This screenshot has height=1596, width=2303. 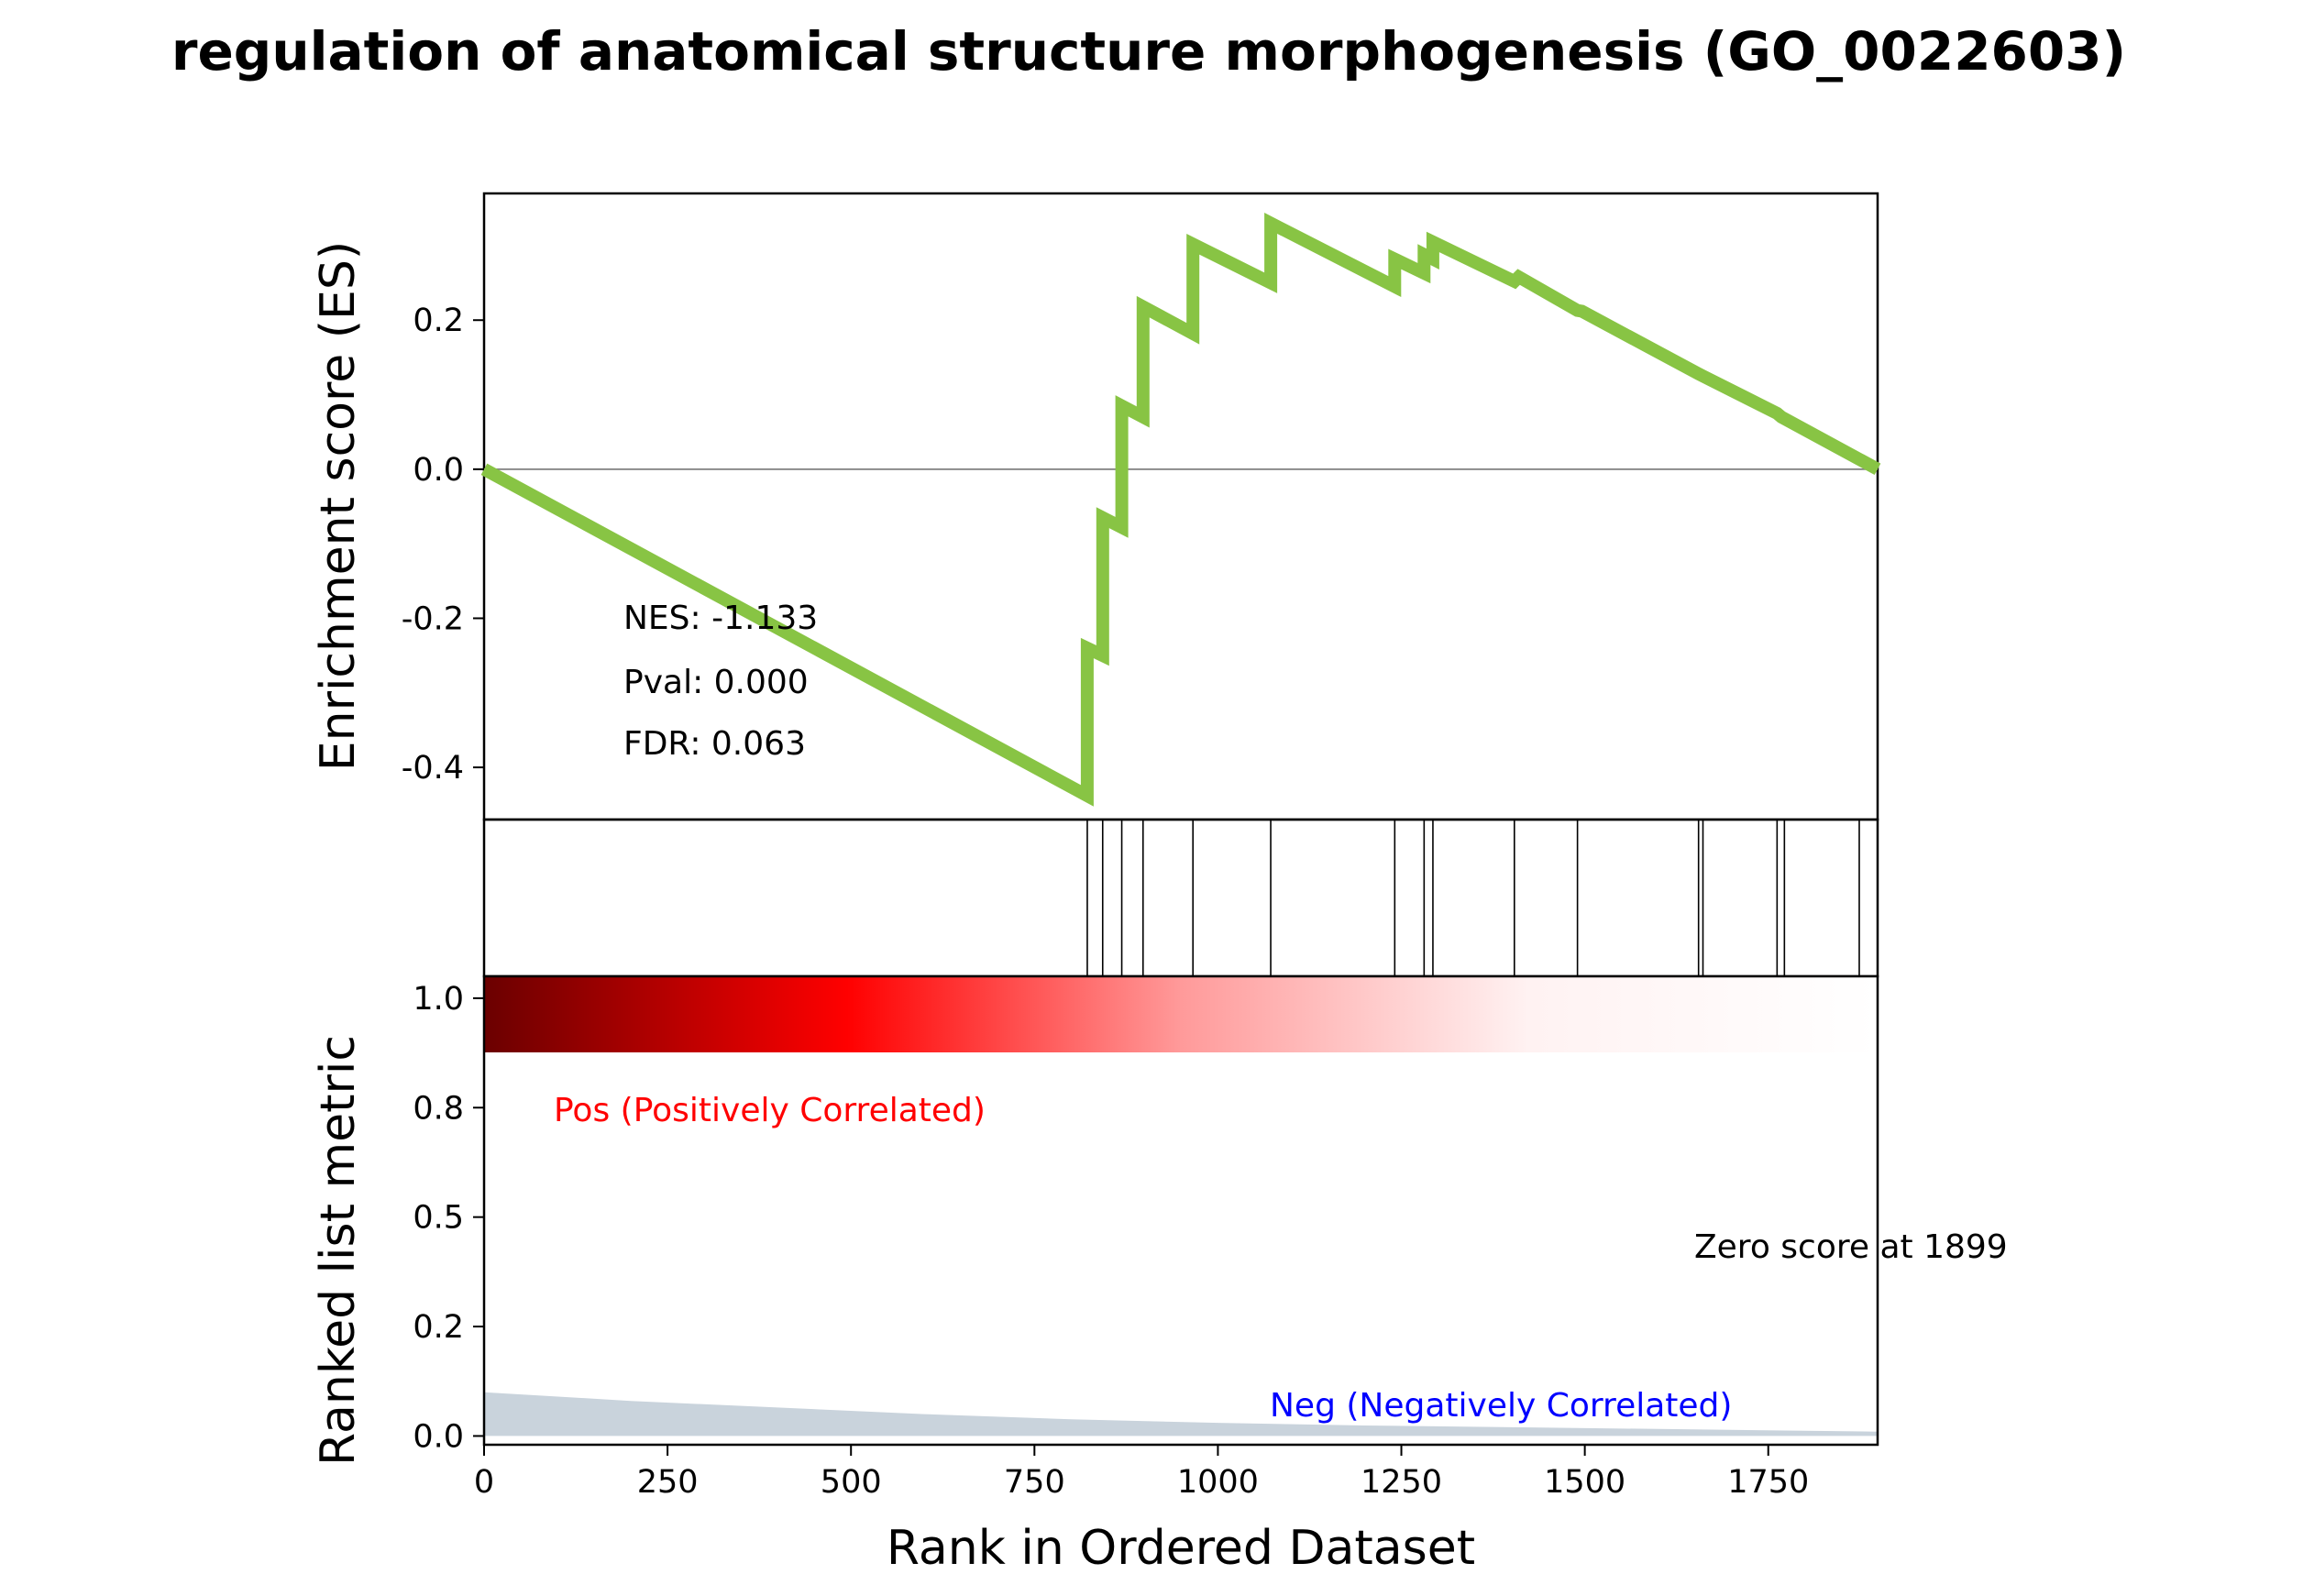 I want to click on x-tick-label: 1750, so click(x=1768, y=1482).